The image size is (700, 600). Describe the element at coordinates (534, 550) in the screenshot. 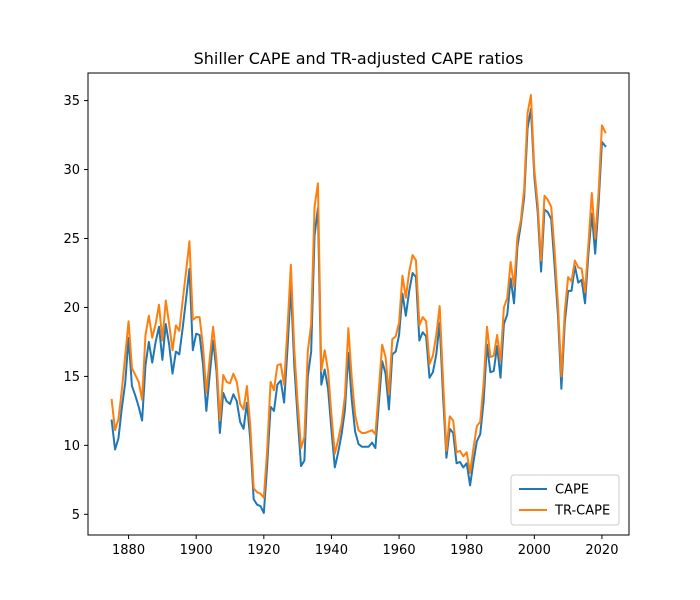

I see `x-tick-label: 2000` at that location.